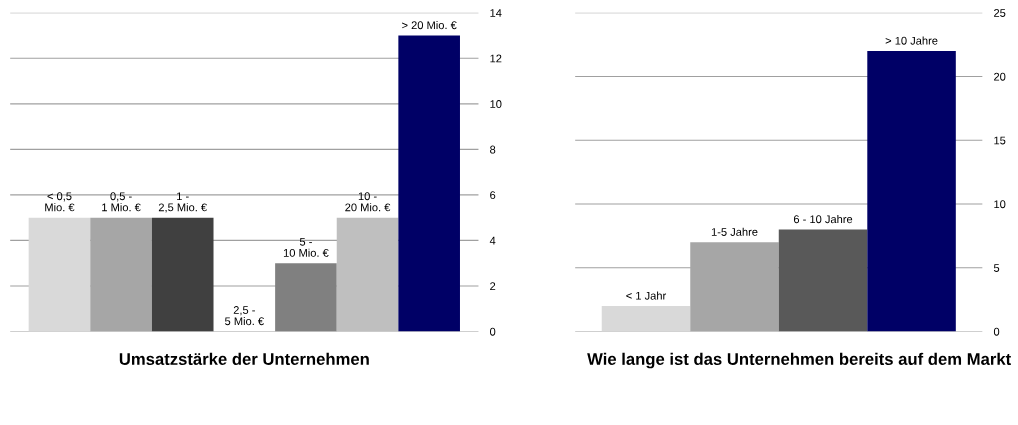 The image size is (1018, 425). Describe the element at coordinates (244, 358) in the screenshot. I see `text: Umsatzstärke der Unternehmen` at that location.